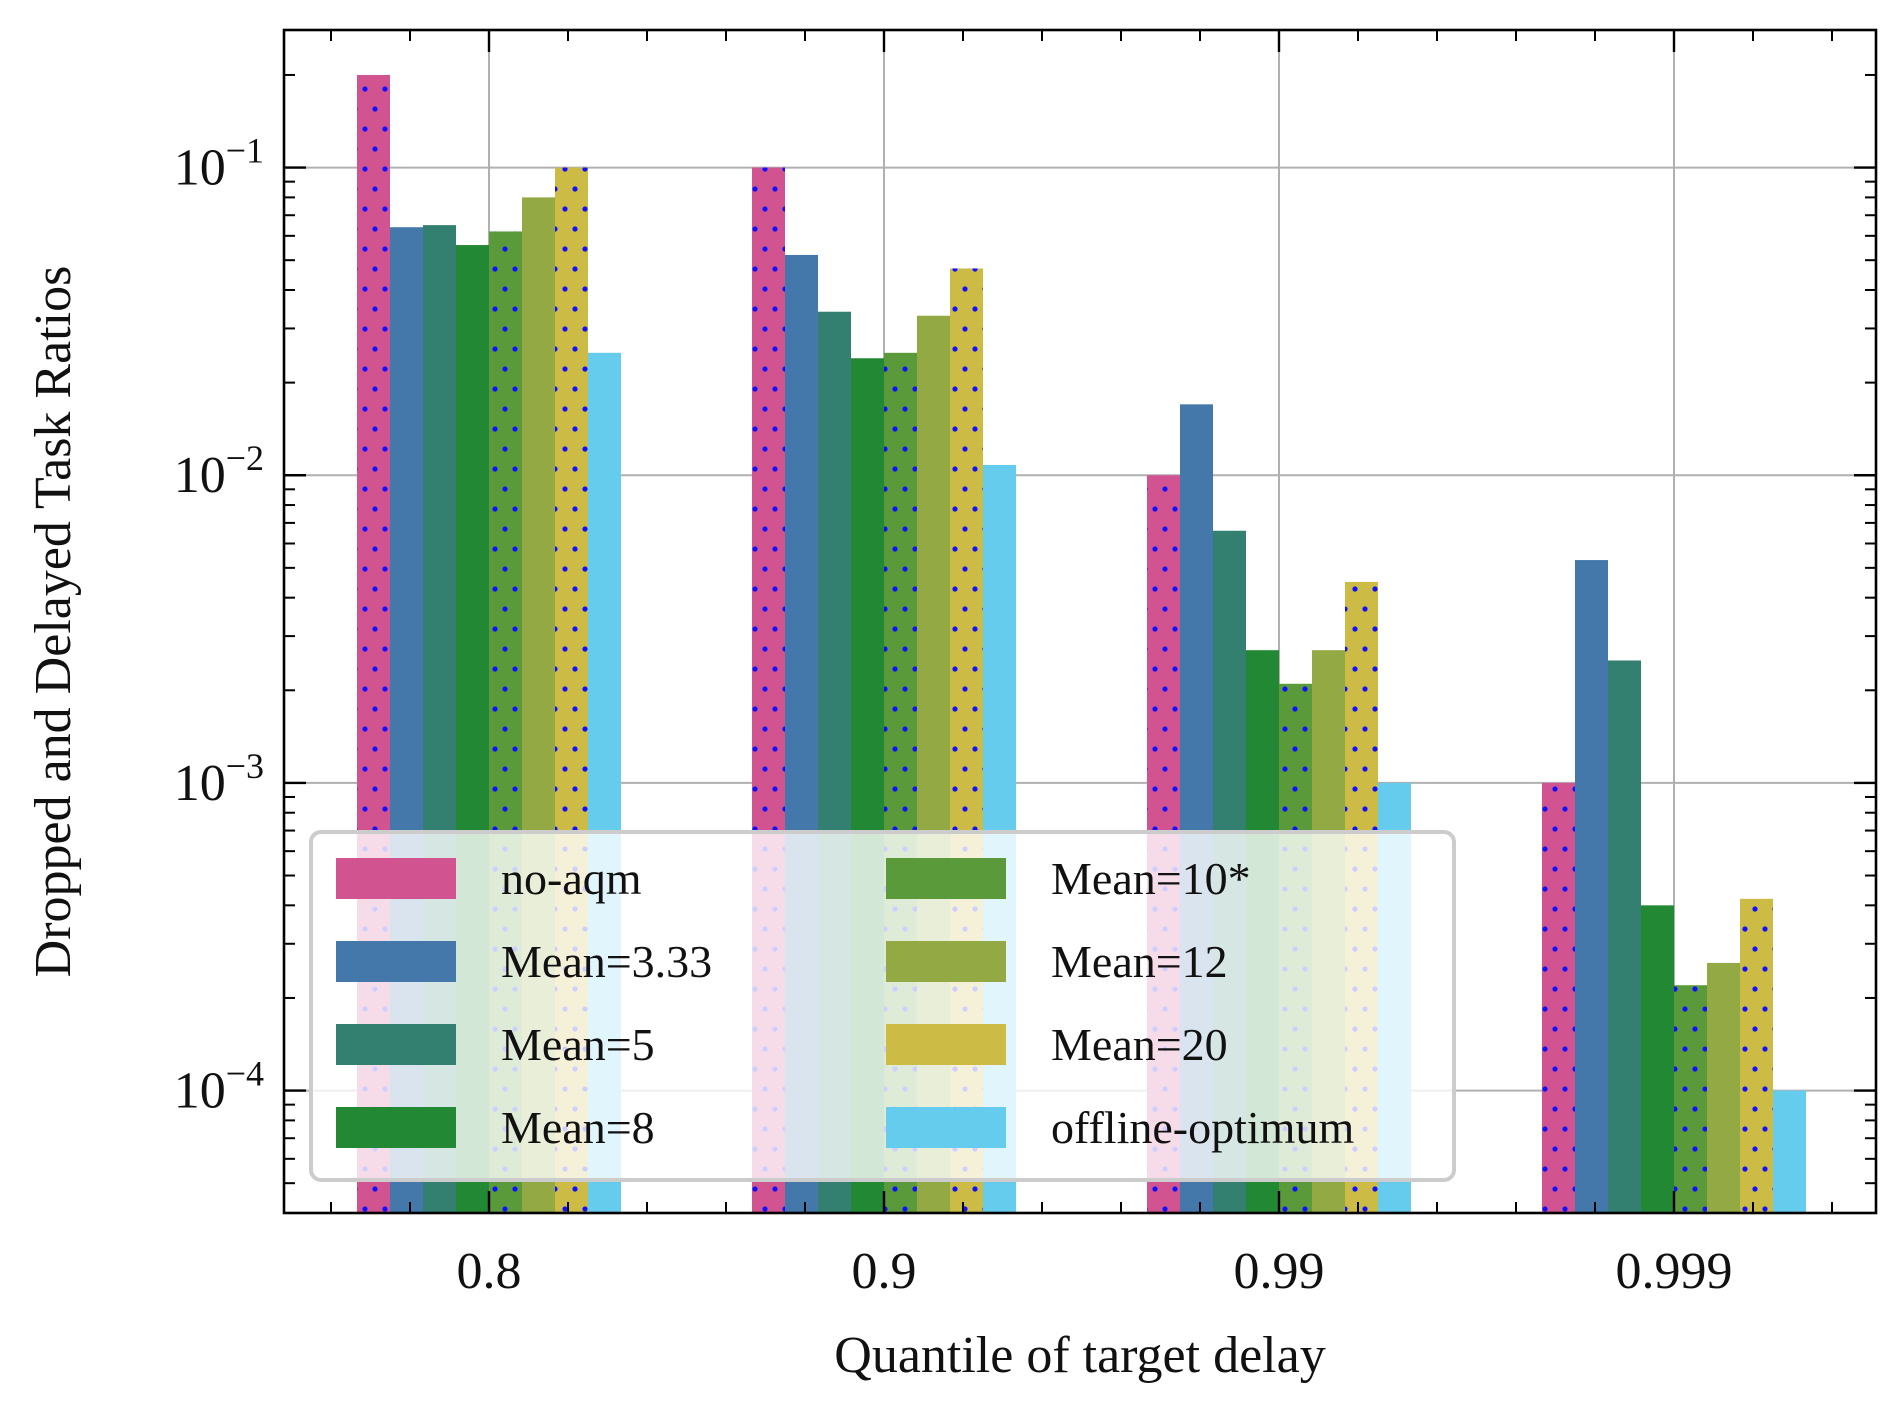 This screenshot has width=1896, height=1416. What do you see at coordinates (1151, 878) in the screenshot?
I see `legend-label: Mean=10*` at bounding box center [1151, 878].